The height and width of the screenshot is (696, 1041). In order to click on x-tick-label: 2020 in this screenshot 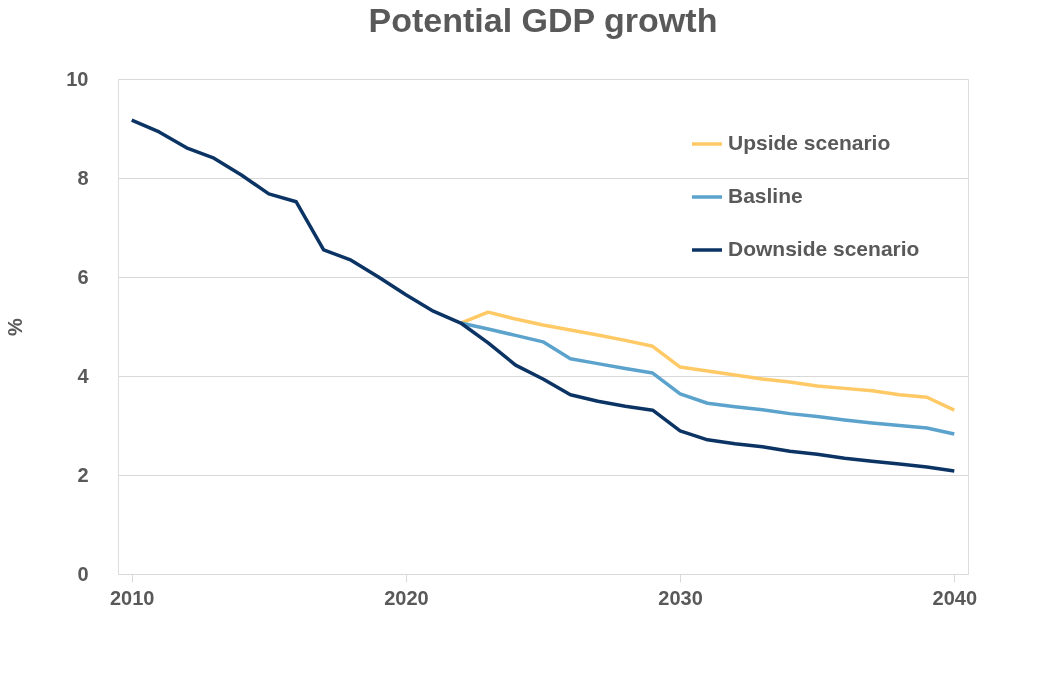, I will do `click(406, 597)`.